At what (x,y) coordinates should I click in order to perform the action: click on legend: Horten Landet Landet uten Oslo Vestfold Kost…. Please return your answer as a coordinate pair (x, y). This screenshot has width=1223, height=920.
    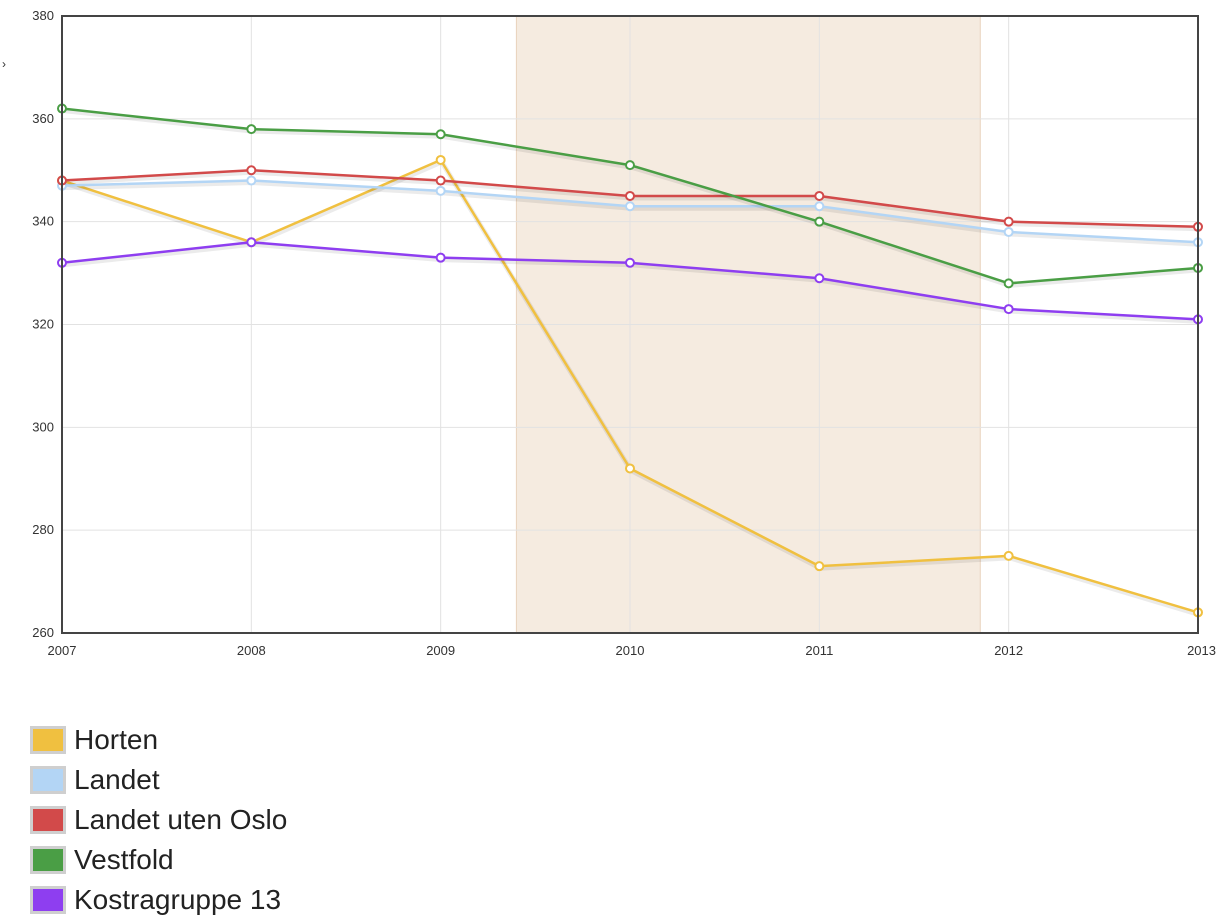
    Looking at the image, I should click on (158, 820).